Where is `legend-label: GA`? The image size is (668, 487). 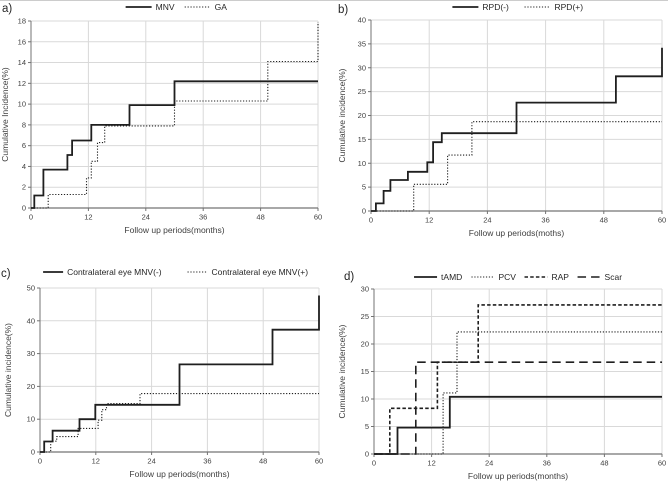
legend-label: GA is located at coordinates (221, 7).